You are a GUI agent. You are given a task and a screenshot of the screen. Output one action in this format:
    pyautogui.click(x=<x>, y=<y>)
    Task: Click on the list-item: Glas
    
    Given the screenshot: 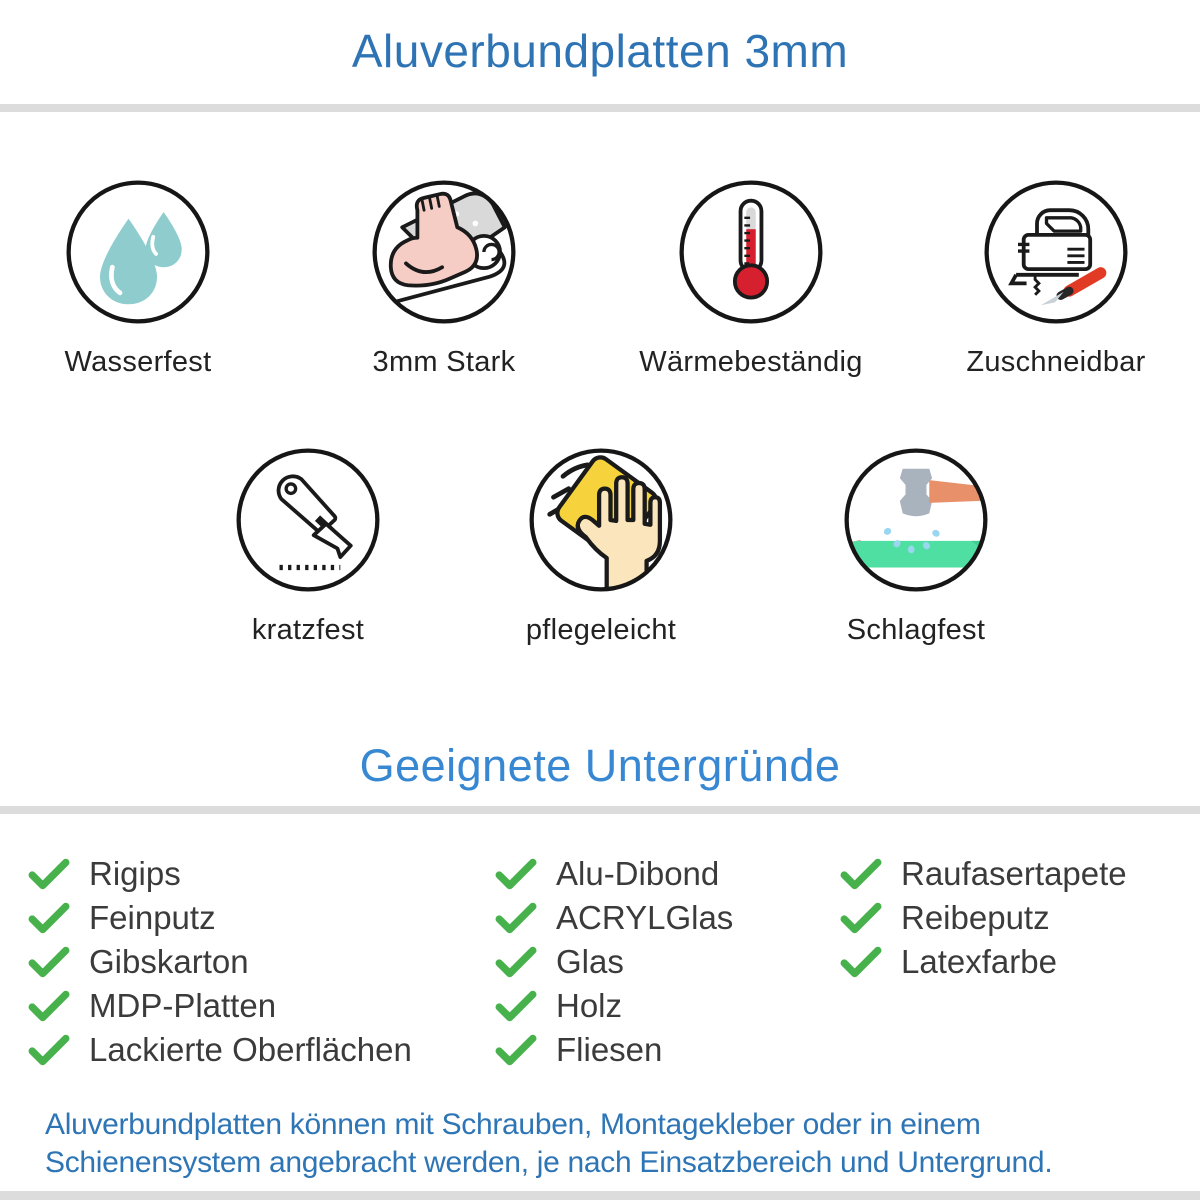 What is the action you would take?
    pyautogui.click(x=660, y=961)
    